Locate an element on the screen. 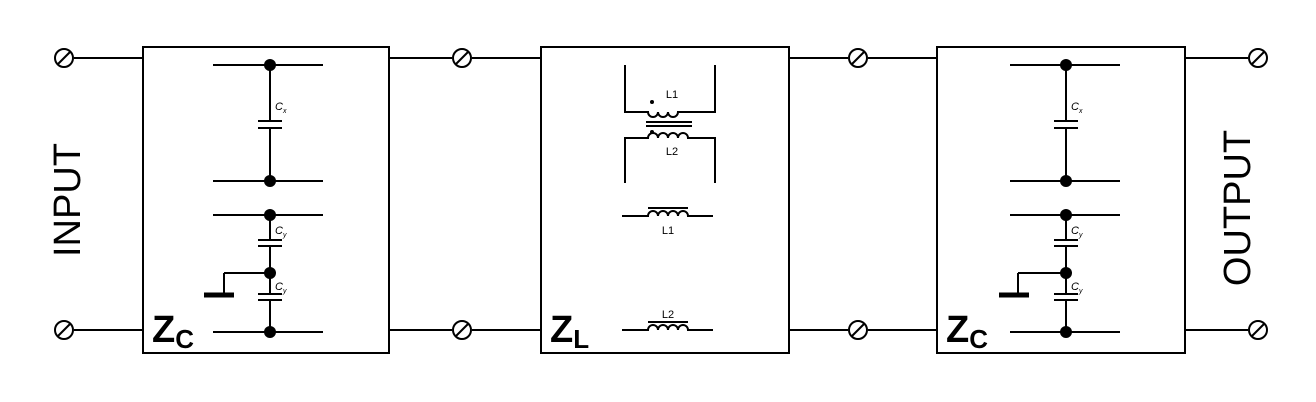  output-label: OUTPUT is located at coordinates (1238, 208).